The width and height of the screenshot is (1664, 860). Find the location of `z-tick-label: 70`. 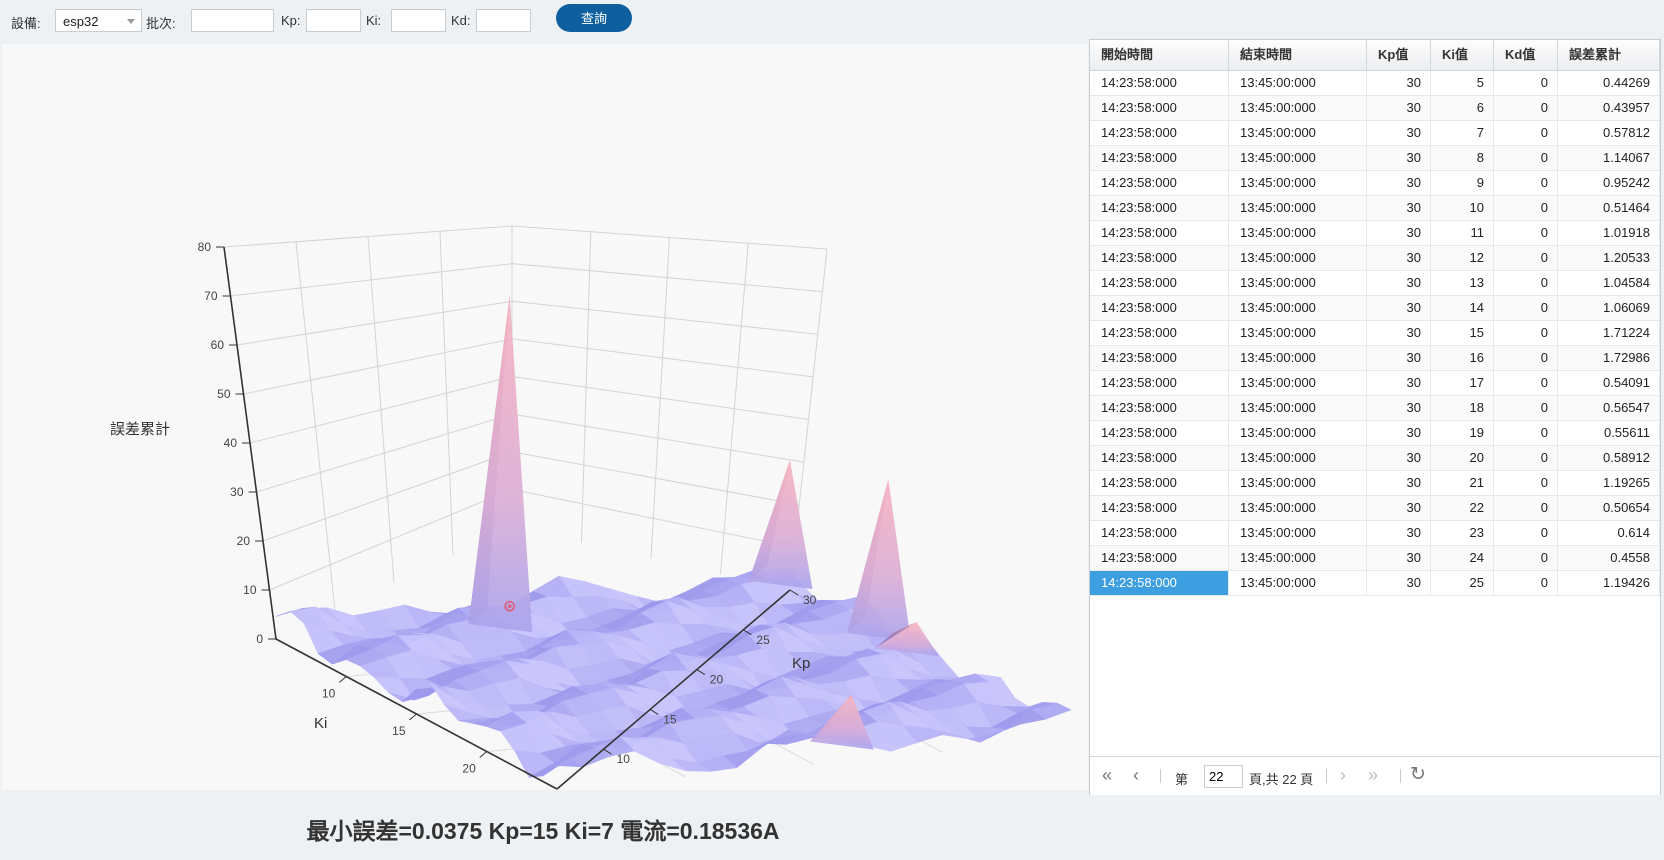

z-tick-label: 70 is located at coordinates (211, 296).